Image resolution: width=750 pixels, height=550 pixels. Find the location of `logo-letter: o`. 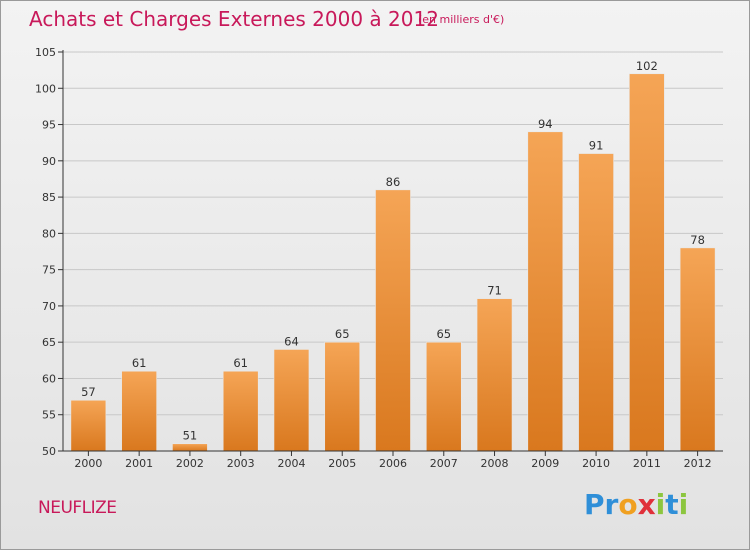

logo-letter: o is located at coordinates (628, 504).